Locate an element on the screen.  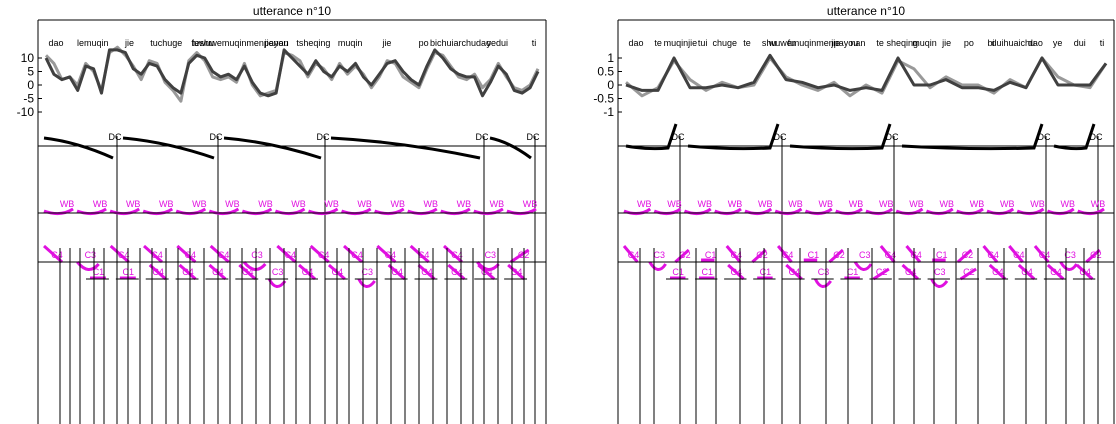
syllable-label: yedui is located at coordinates (497, 43).